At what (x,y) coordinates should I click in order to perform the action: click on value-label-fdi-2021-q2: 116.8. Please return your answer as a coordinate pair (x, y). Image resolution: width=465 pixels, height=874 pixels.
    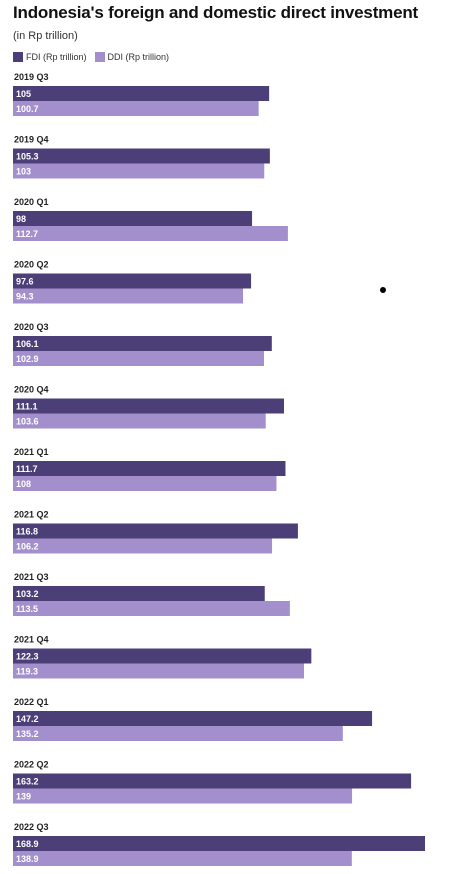
    Looking at the image, I should click on (27, 532).